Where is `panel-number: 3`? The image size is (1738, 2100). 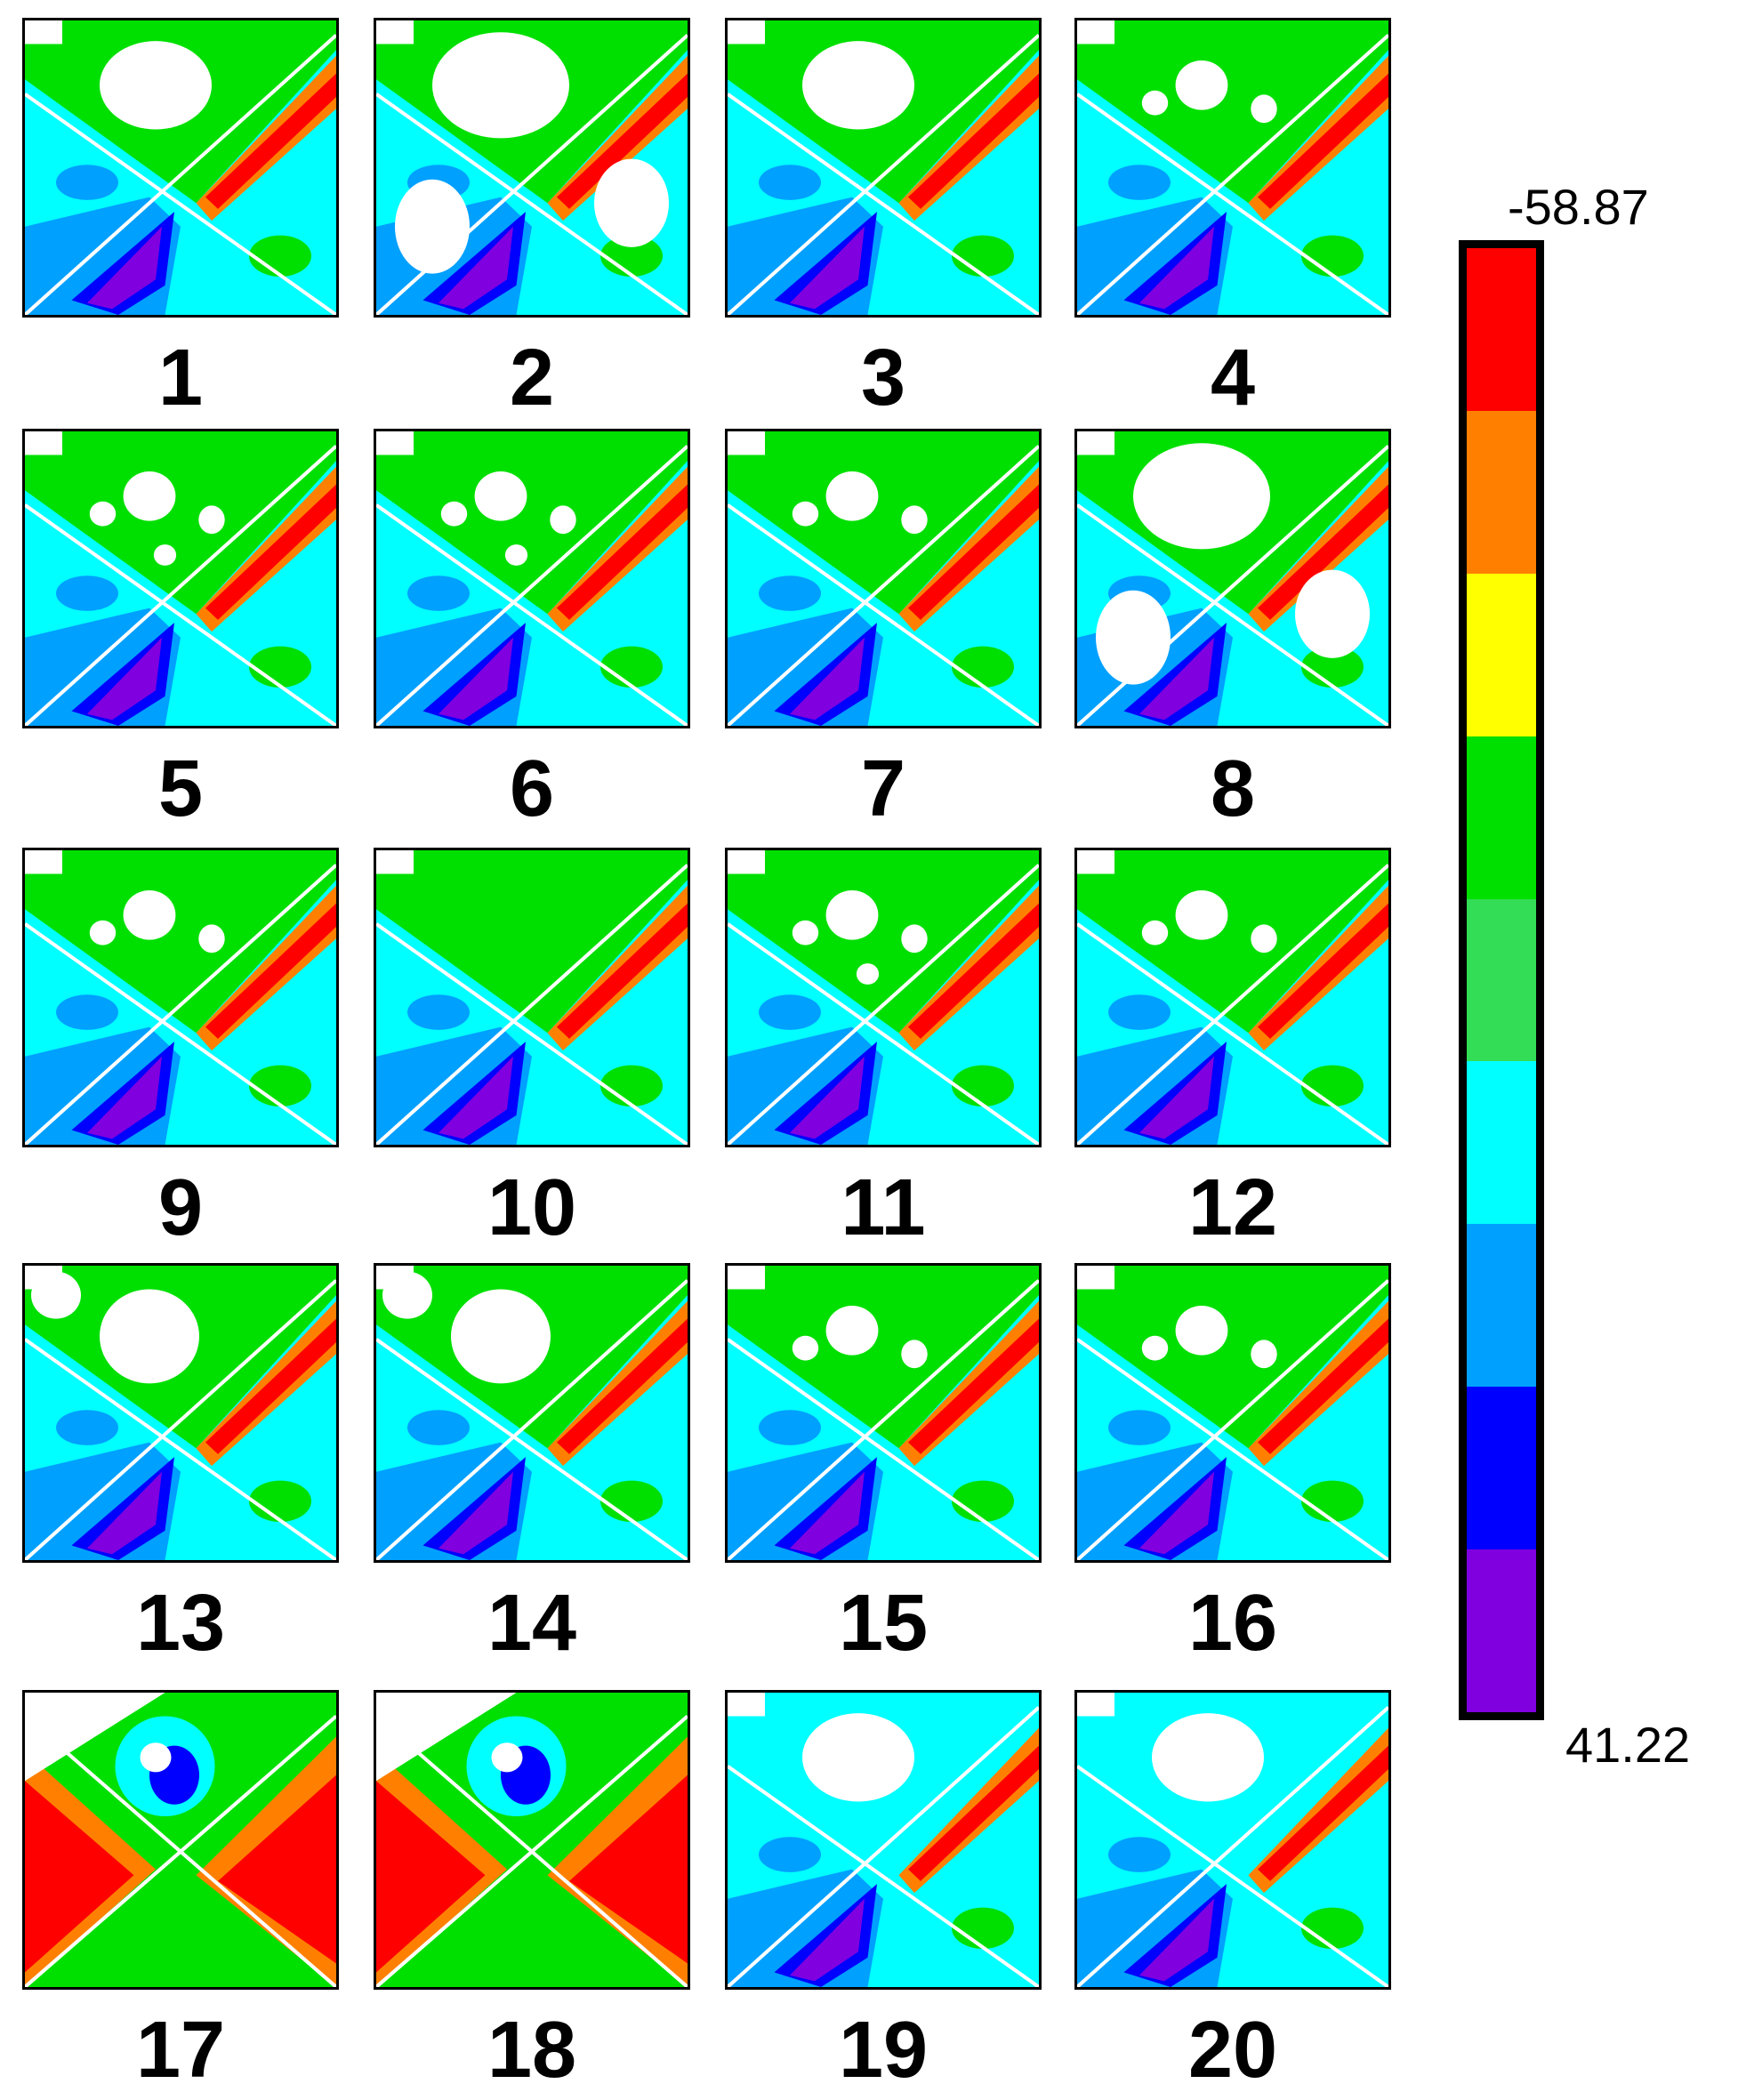
panel-number: 3 is located at coordinates (883, 378).